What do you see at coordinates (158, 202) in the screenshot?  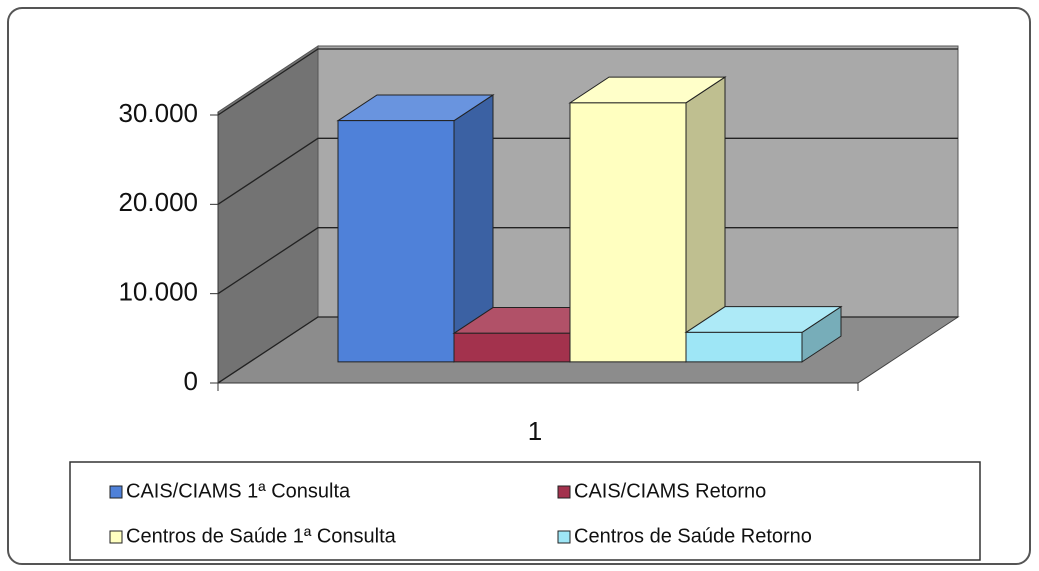 I see `y-tick-label: 20.000` at bounding box center [158, 202].